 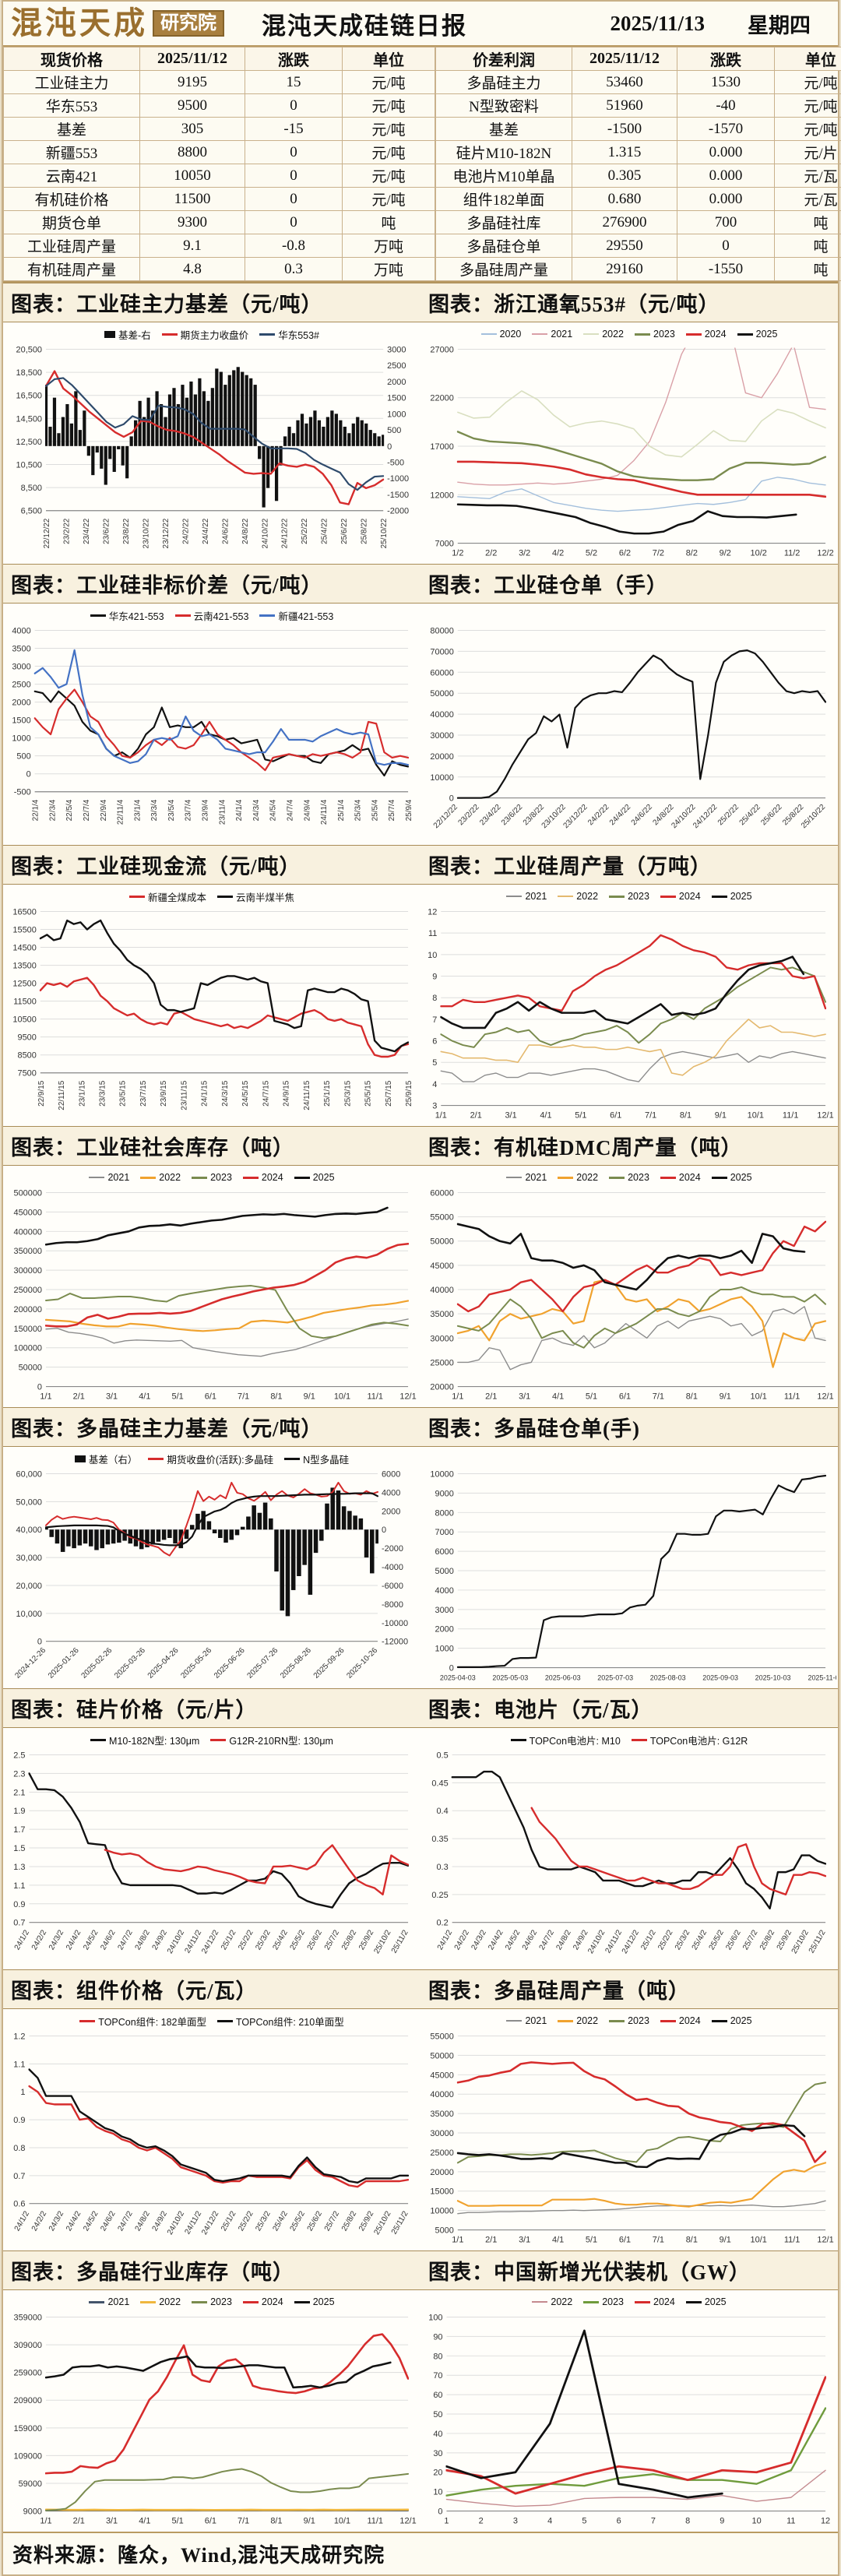 What do you see at coordinates (545, 1116) in the screenshot?
I see `svg-text: 4/1` at bounding box center [545, 1116].